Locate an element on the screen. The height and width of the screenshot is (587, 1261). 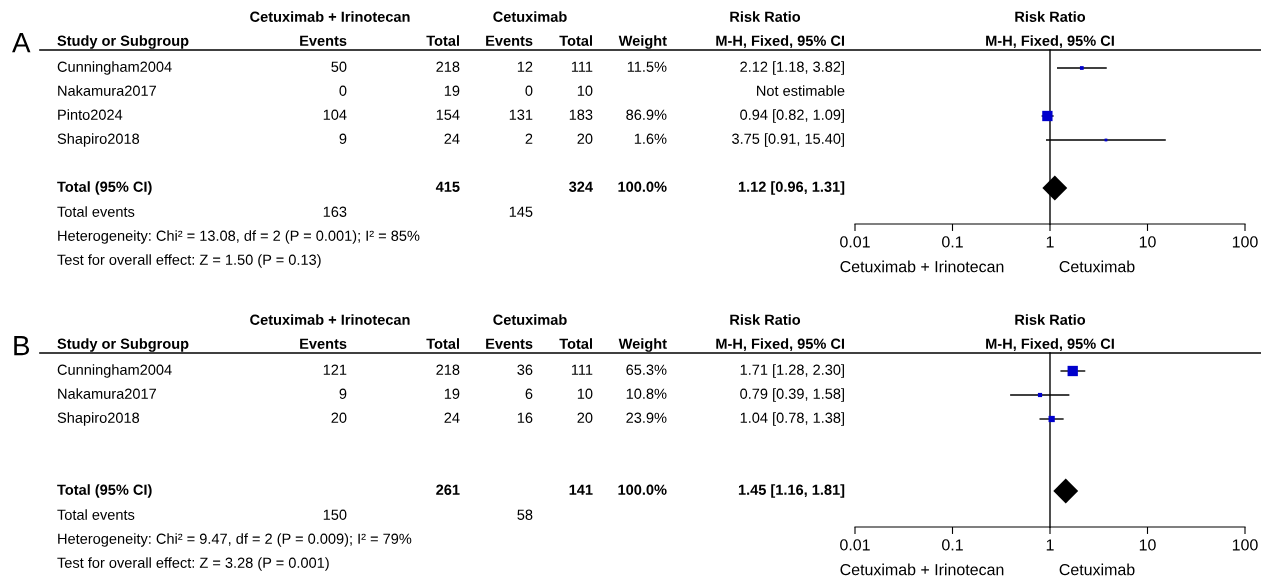
text: A is located at coordinates (21, 43).